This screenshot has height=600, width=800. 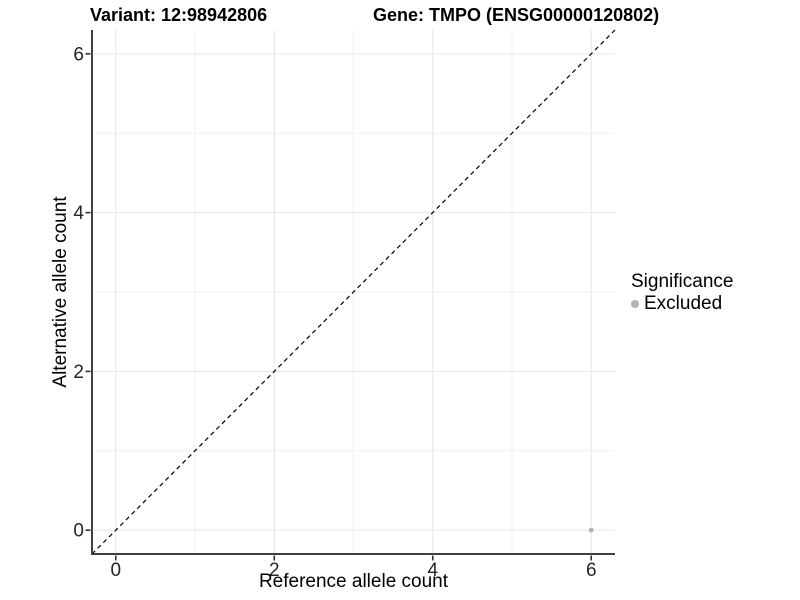 I want to click on y-axis-label: Alternative allele count, so click(x=60, y=292).